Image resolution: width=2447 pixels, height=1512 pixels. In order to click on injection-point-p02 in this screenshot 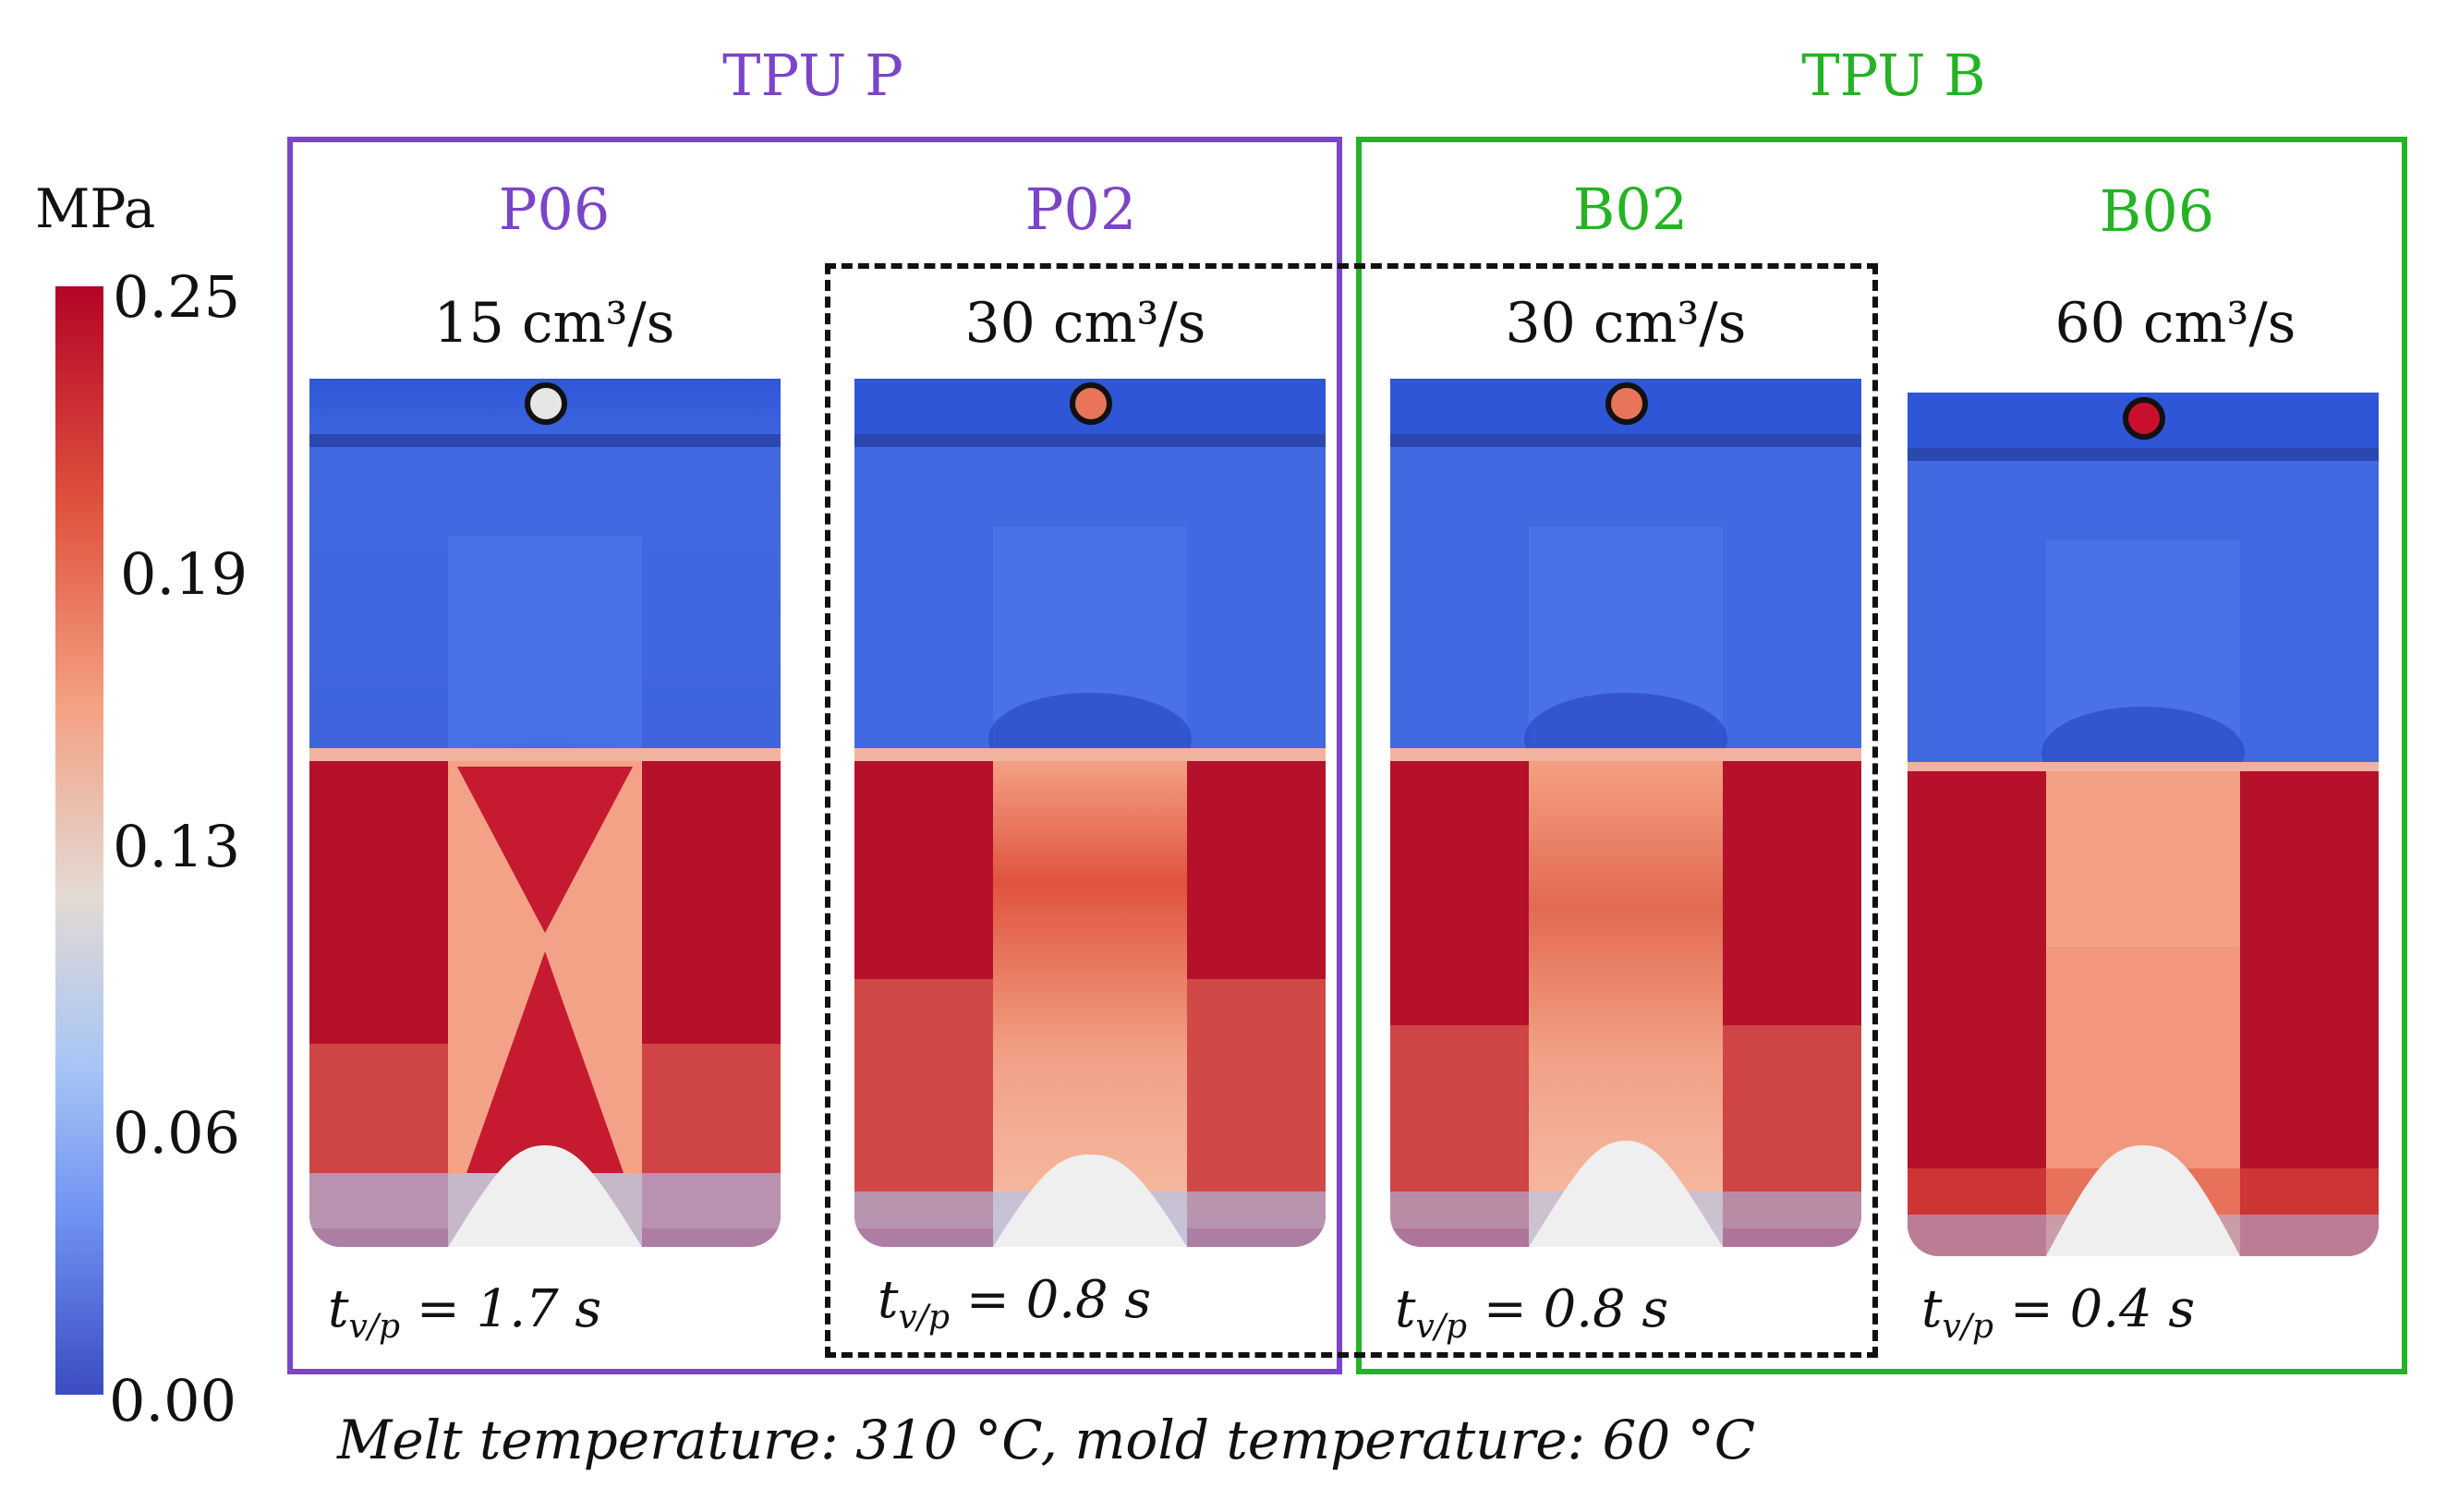, I will do `click(1091, 403)`.